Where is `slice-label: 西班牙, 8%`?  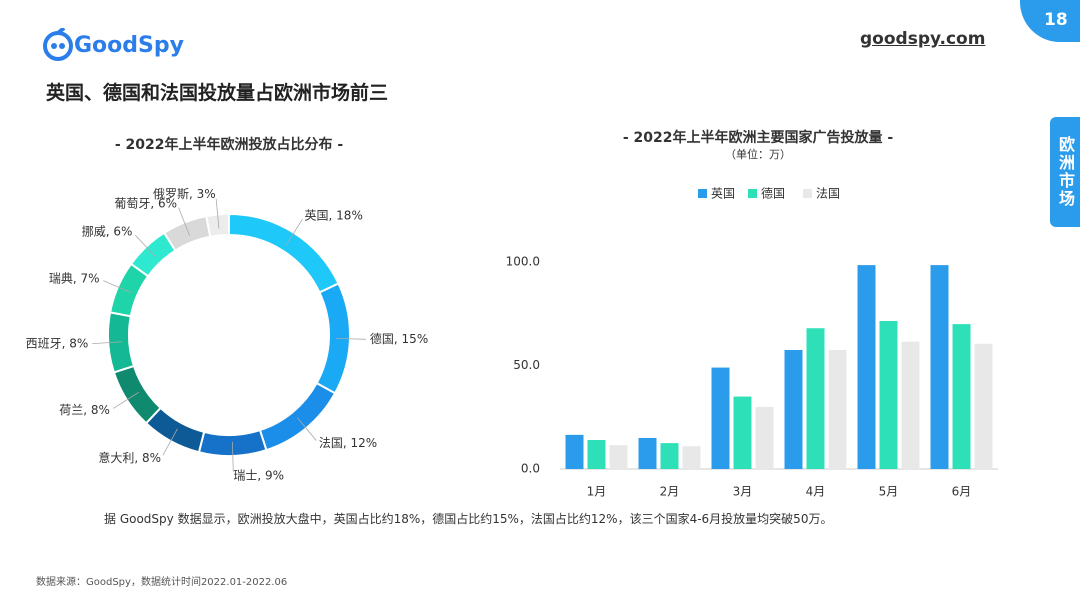
slice-label: 西班牙, 8% is located at coordinates (57, 343).